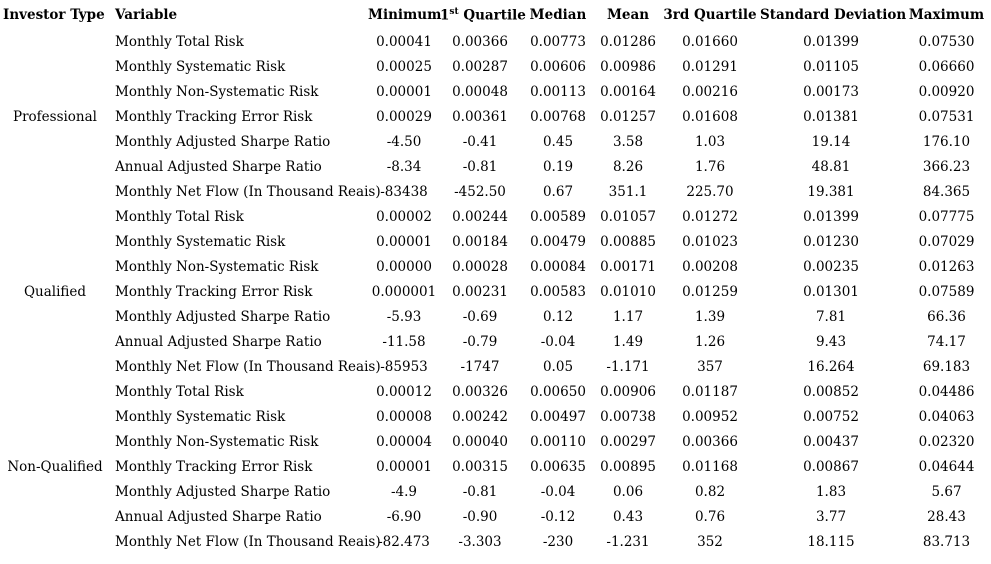 Image resolution: width=991 pixels, height=564 pixels. What do you see at coordinates (710, 15) in the screenshot?
I see `col-header-third-quartile: 3rd Quartile` at bounding box center [710, 15].